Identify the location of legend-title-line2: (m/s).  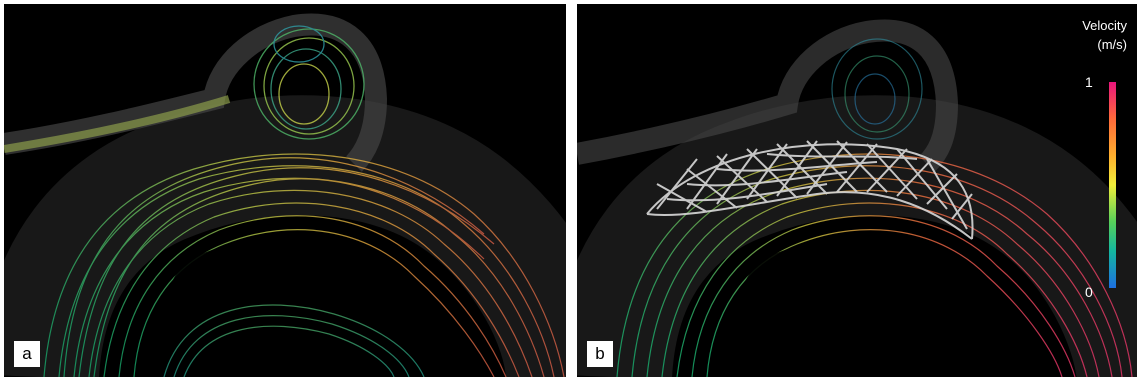
(1112, 44).